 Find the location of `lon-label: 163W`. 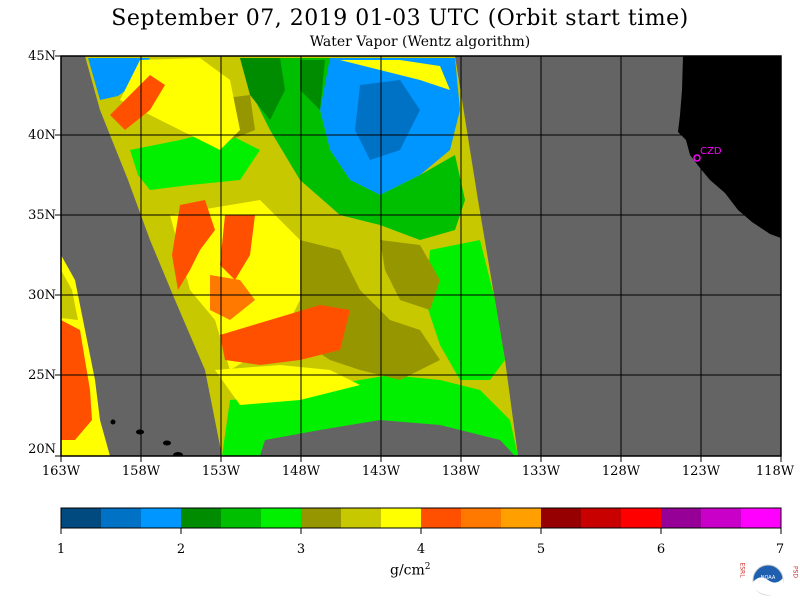

lon-label: 163W is located at coordinates (61, 471).